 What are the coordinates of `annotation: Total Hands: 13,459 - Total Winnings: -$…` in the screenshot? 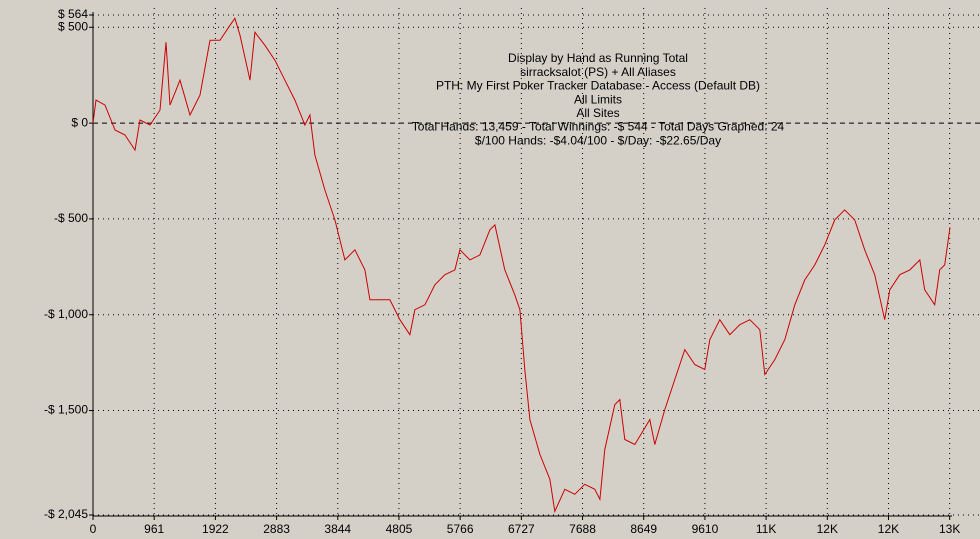 It's located at (598, 127).